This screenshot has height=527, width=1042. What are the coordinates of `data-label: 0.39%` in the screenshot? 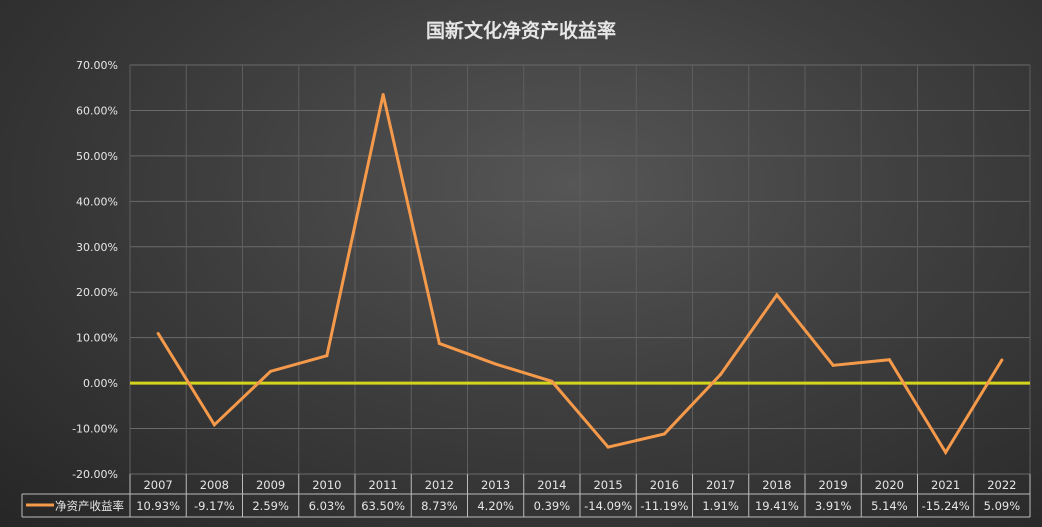 It's located at (552, 506).